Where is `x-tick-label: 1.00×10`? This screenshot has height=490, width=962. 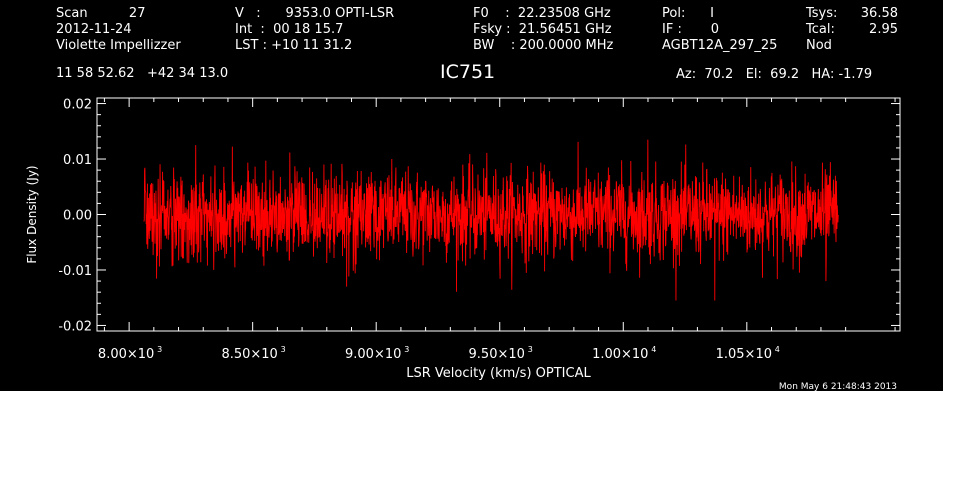
x-tick-label: 1.00×10 is located at coordinates (620, 354).